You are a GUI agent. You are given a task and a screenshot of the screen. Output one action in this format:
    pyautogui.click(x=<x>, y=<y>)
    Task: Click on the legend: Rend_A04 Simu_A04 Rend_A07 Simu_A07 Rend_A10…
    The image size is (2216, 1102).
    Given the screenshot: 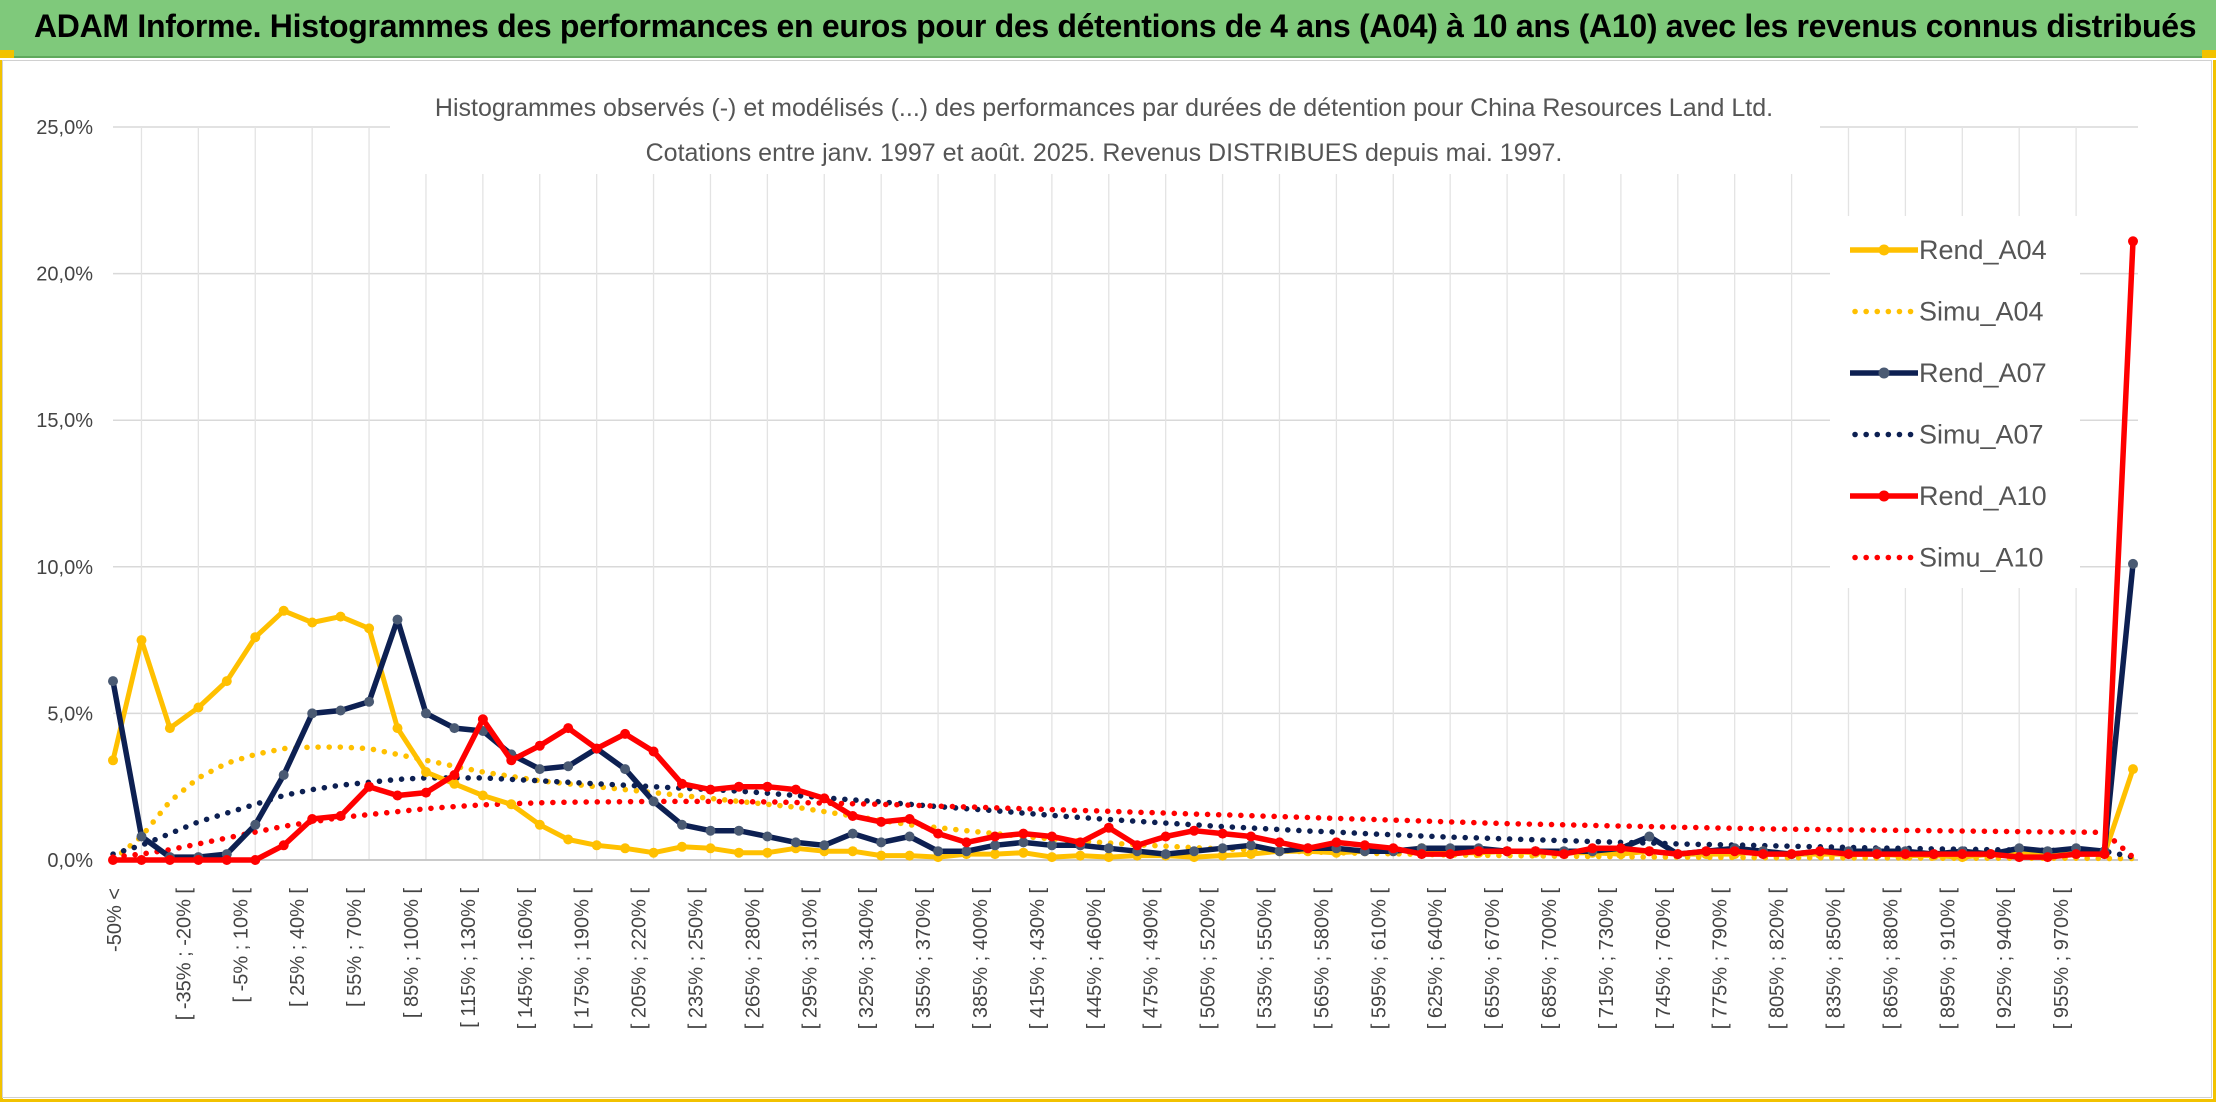 What is the action you would take?
    pyautogui.click(x=1955, y=402)
    